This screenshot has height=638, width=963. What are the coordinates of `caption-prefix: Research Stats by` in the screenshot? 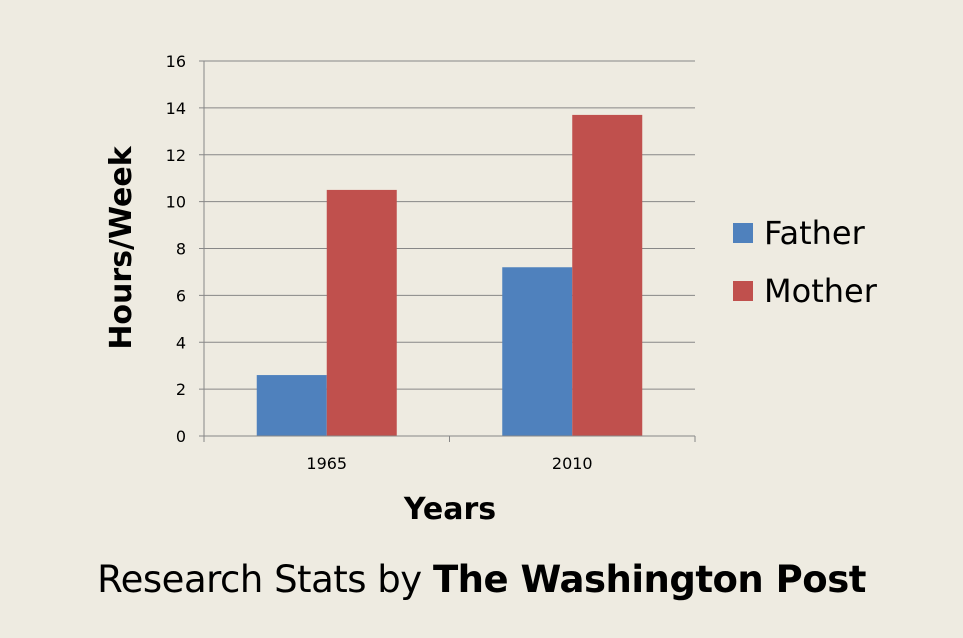 It's located at (259, 579).